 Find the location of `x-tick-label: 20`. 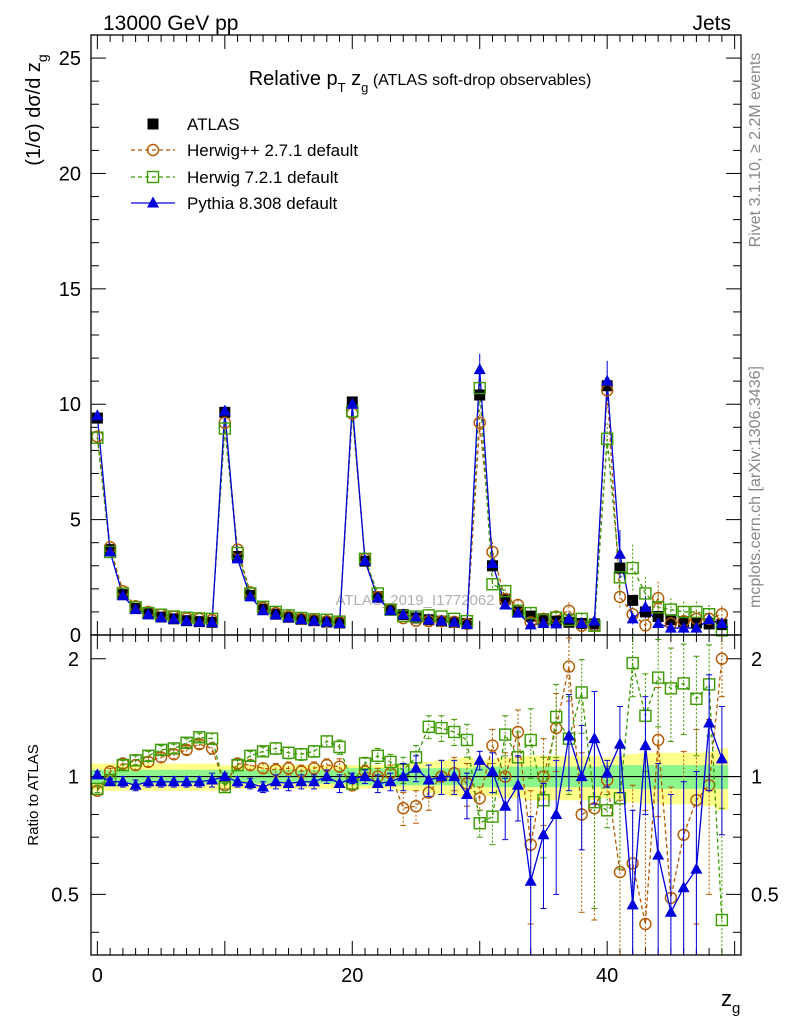

x-tick-label: 20 is located at coordinates (352, 976).